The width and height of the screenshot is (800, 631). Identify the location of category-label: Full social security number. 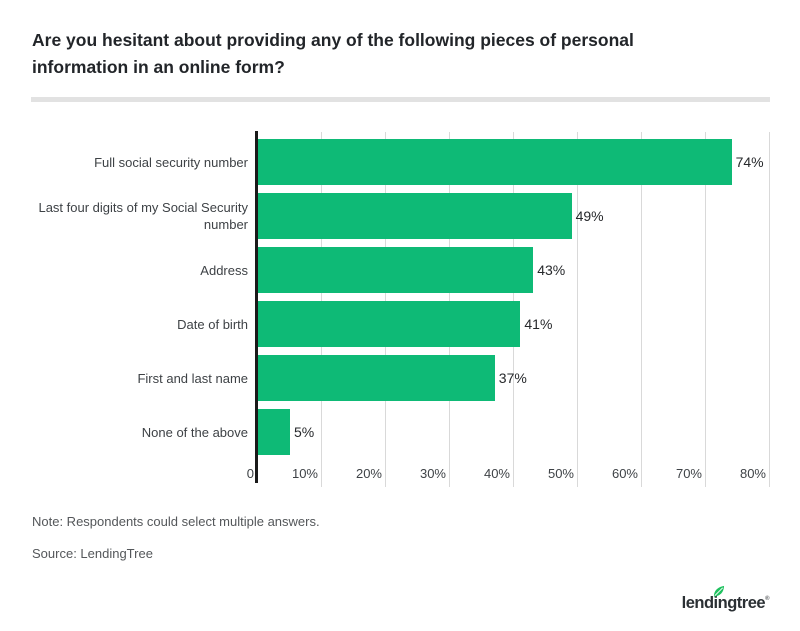
(171, 162).